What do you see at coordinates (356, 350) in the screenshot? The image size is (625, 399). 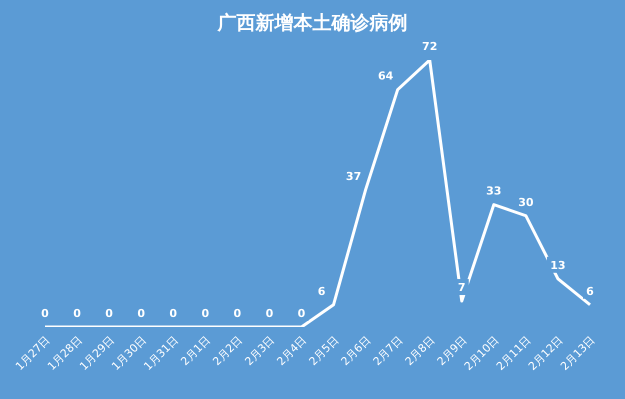 I see `x-tick-label: 2月6日` at bounding box center [356, 350].